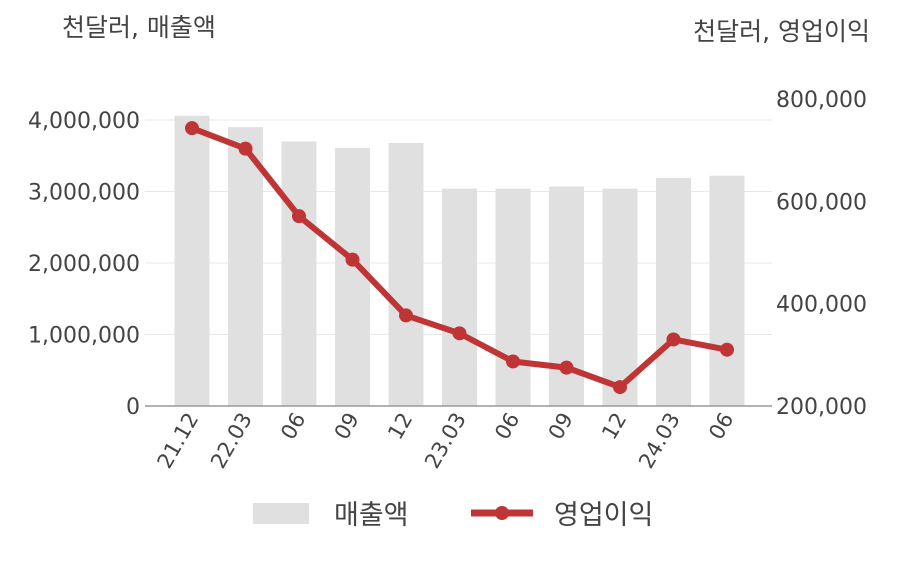 The width and height of the screenshot is (908, 580). I want to click on right-axis-ticks: 200,000 400,000 600,000 800,000, so click(821, 254).